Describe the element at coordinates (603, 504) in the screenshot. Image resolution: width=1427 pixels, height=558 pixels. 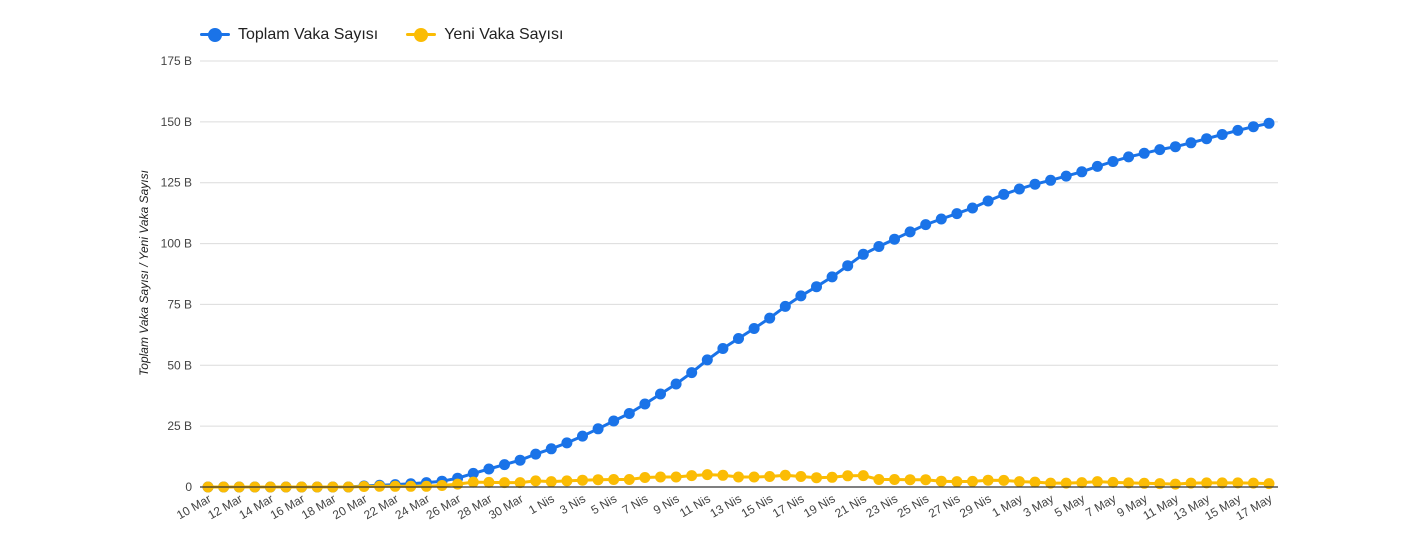
I see `x-tick-label: 5 Nis` at that location.